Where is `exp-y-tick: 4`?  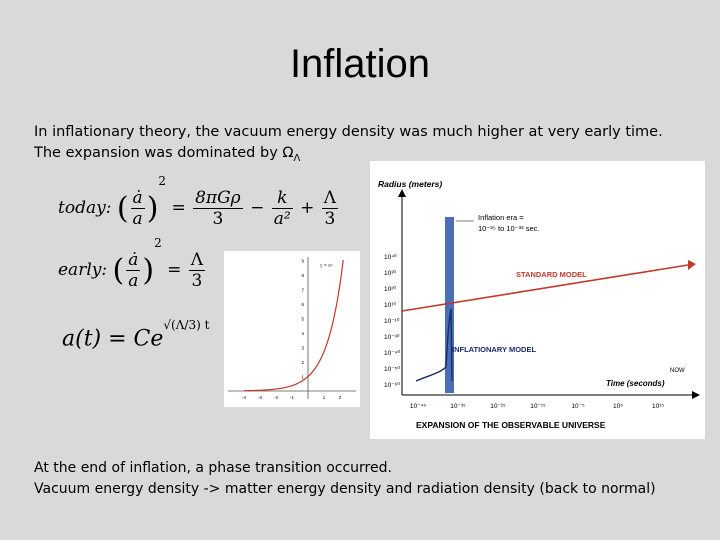 exp-y-tick: 4 is located at coordinates (302, 333).